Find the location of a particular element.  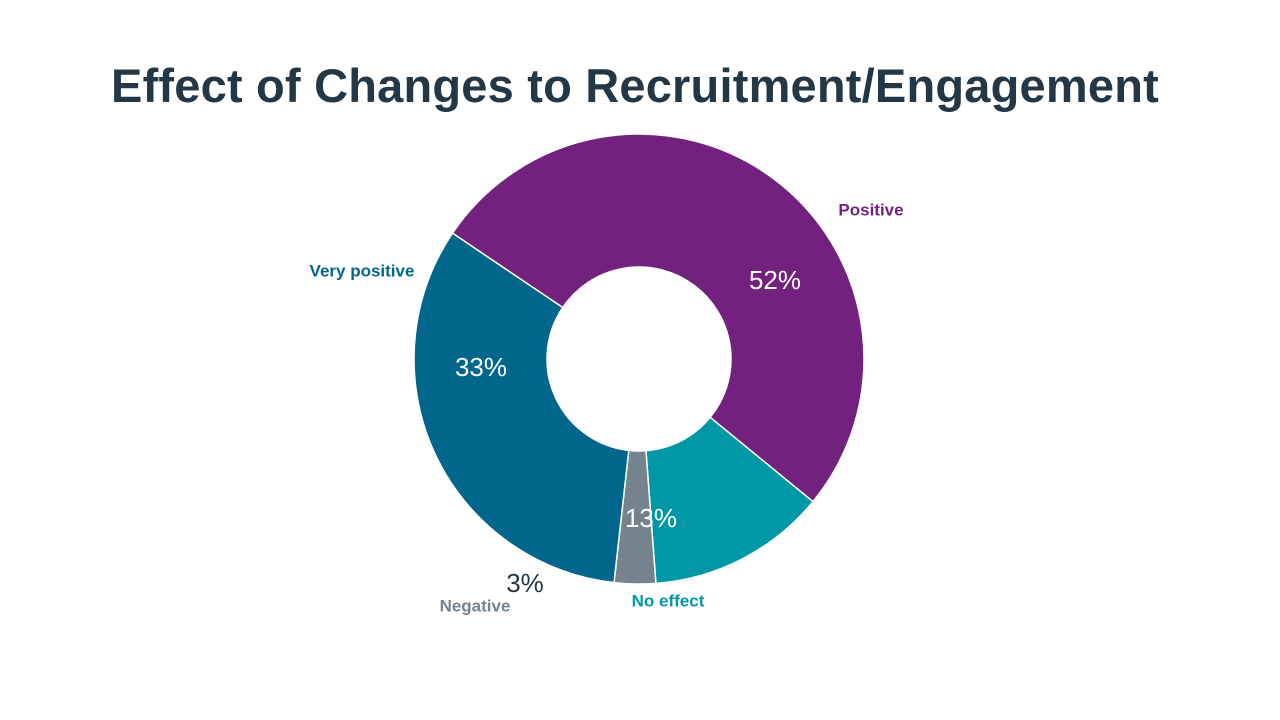

category-label-very-positive: Very positive is located at coordinates (362, 271).